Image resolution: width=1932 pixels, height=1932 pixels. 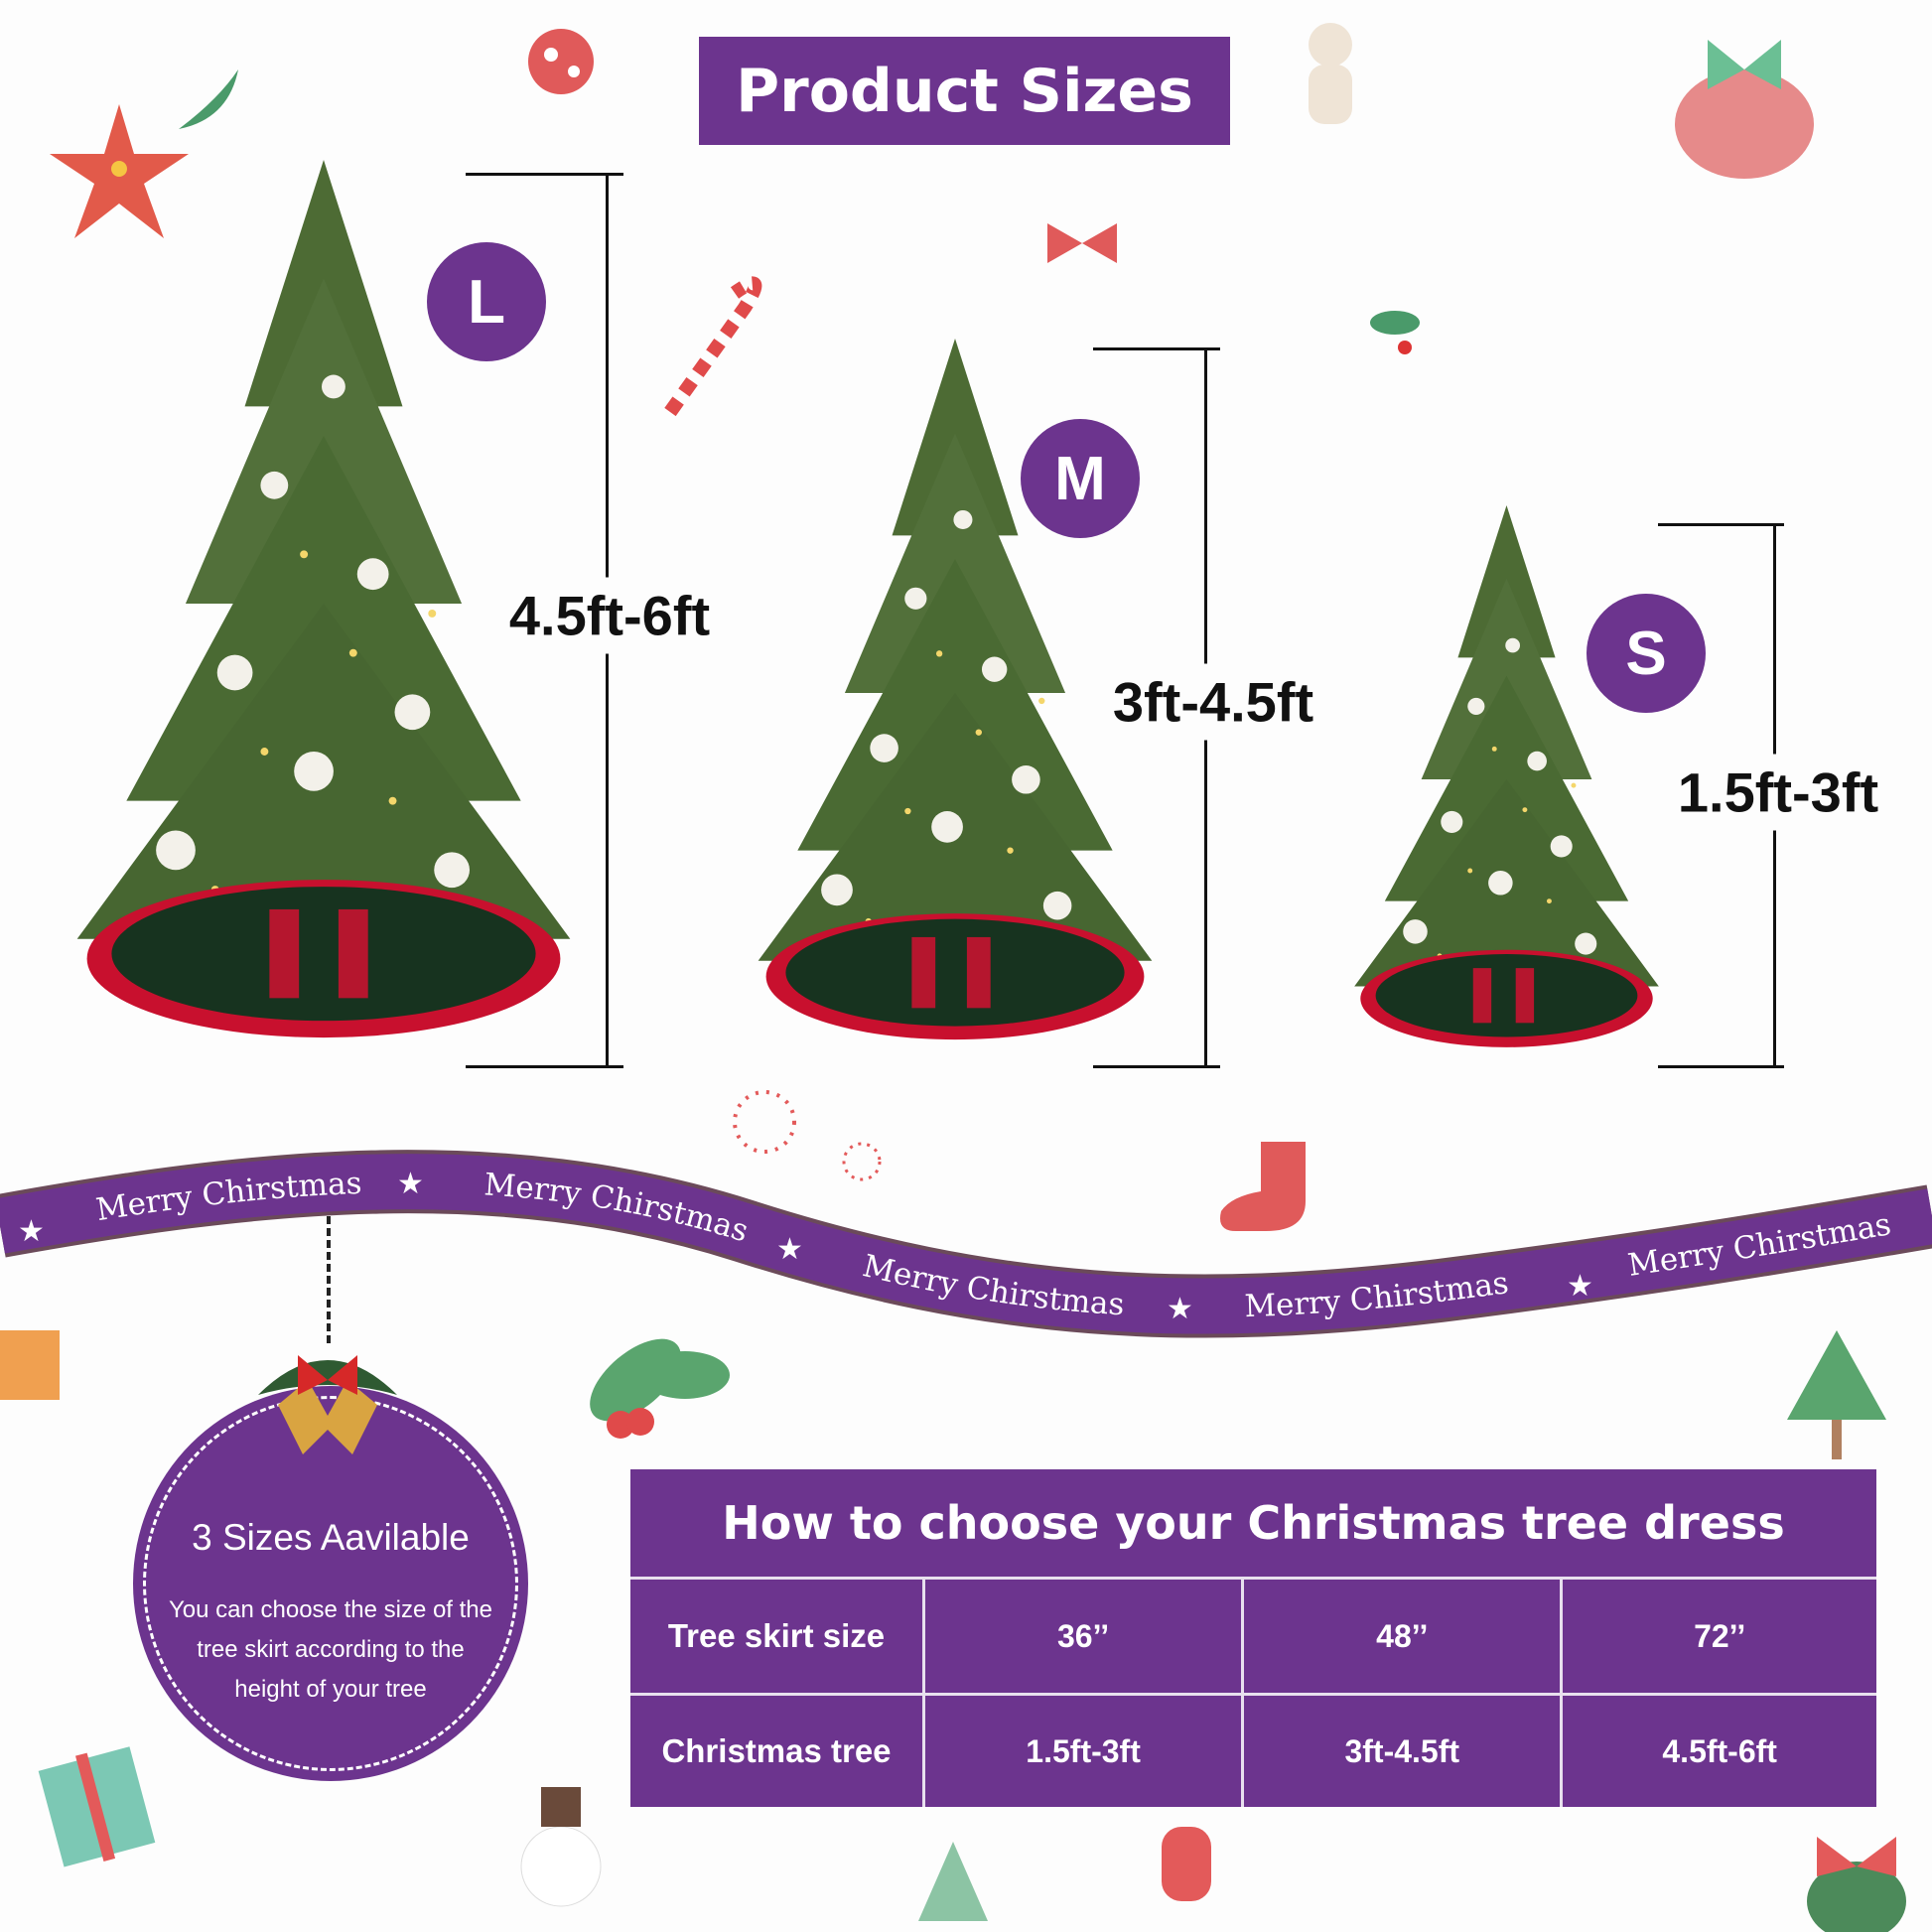 I want to click on connector-dashed-line, so click(x=329, y=1279).